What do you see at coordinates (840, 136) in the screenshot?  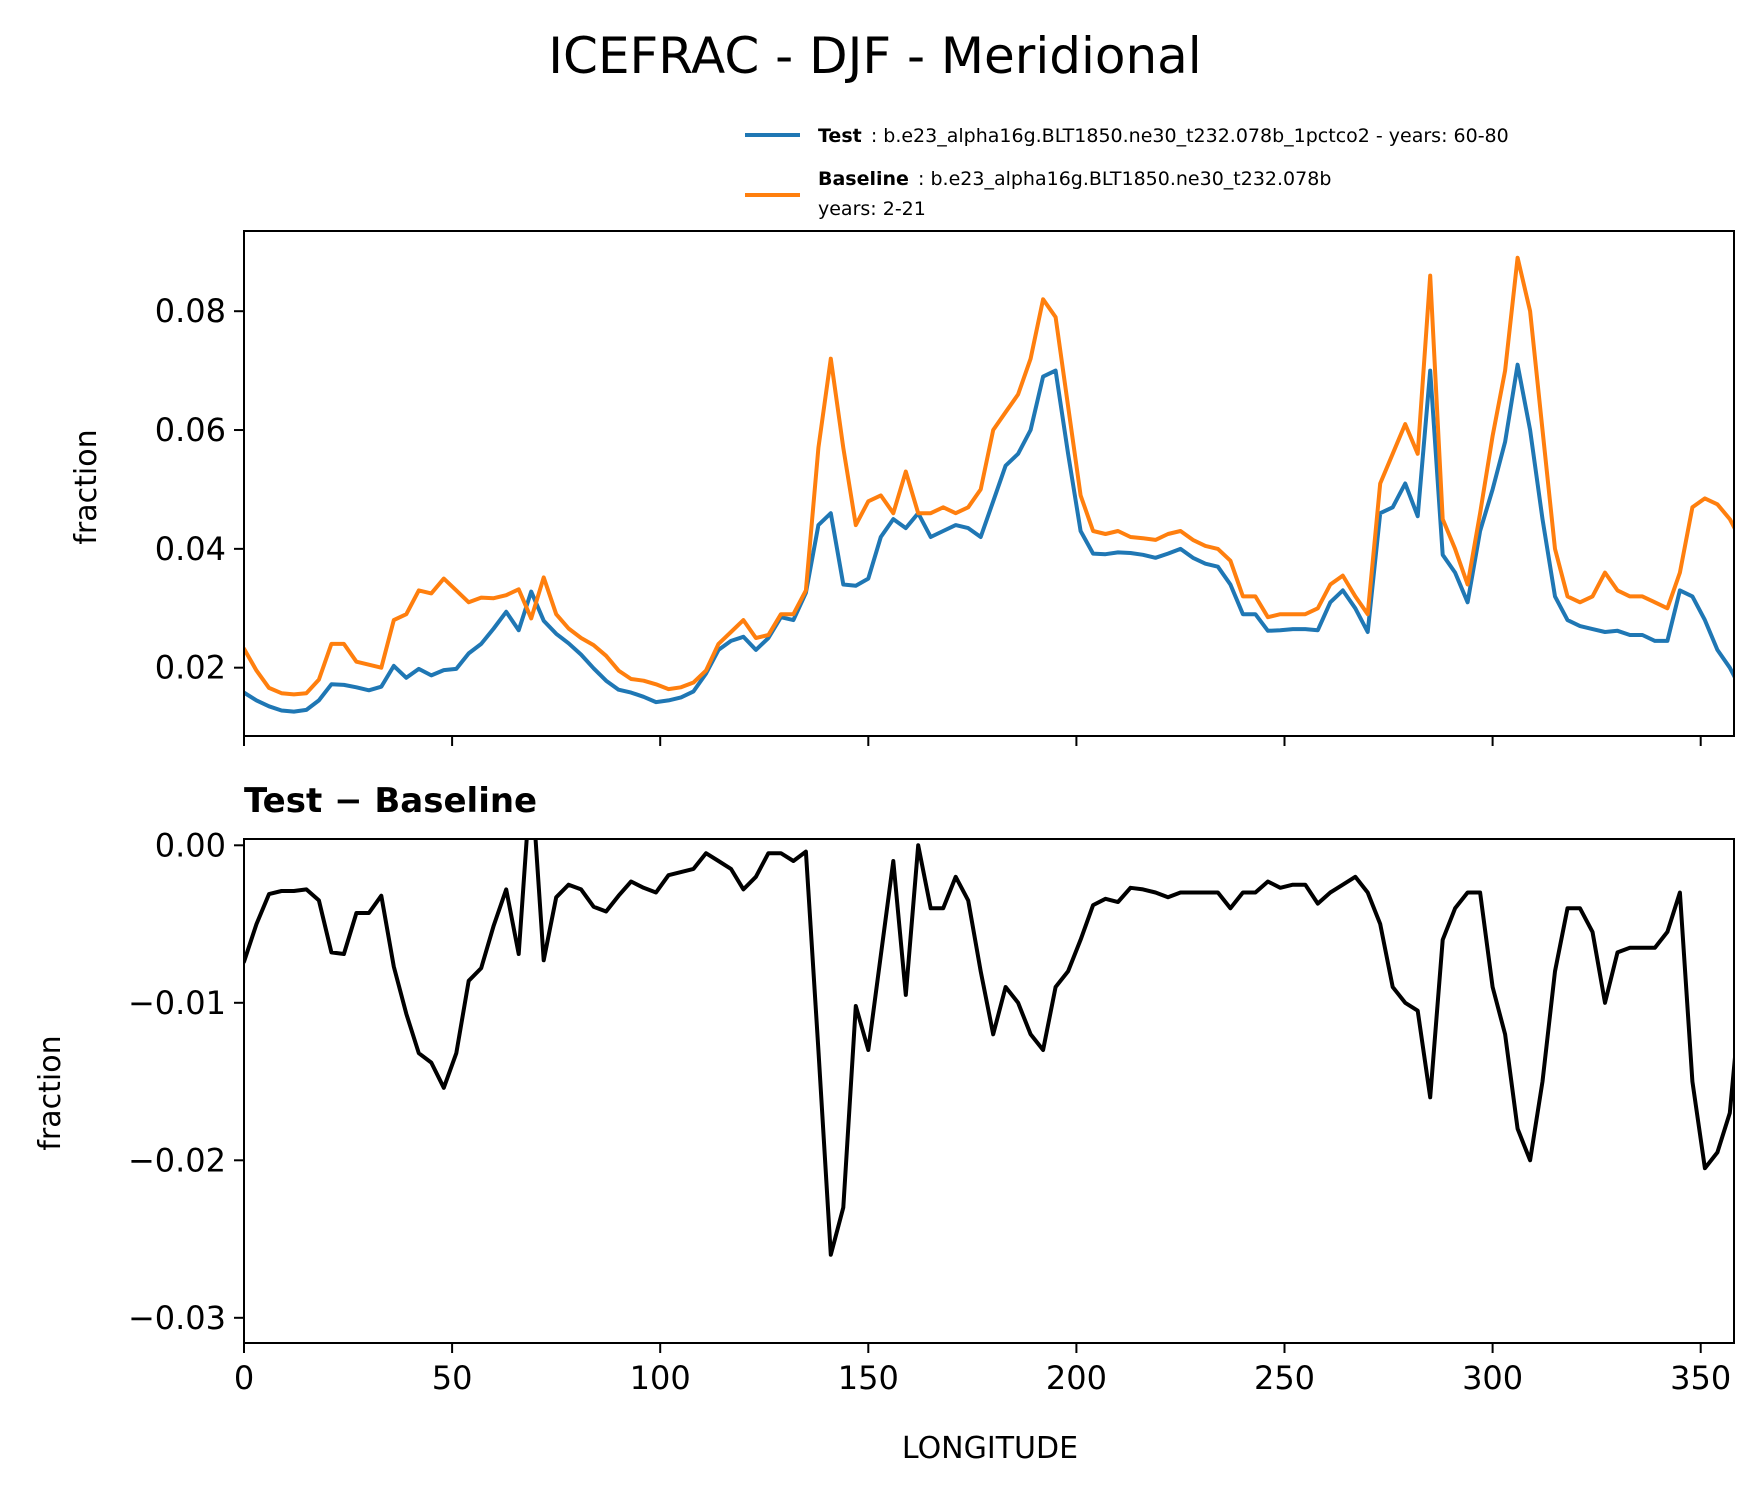 I see `legend-label-test: Test` at bounding box center [840, 136].